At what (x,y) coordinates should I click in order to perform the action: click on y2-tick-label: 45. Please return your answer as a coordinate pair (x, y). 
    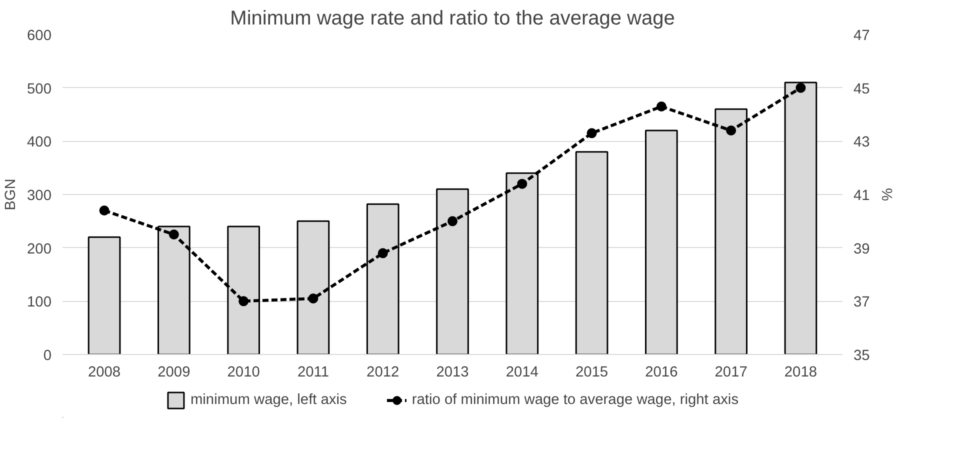
    Looking at the image, I should click on (862, 89).